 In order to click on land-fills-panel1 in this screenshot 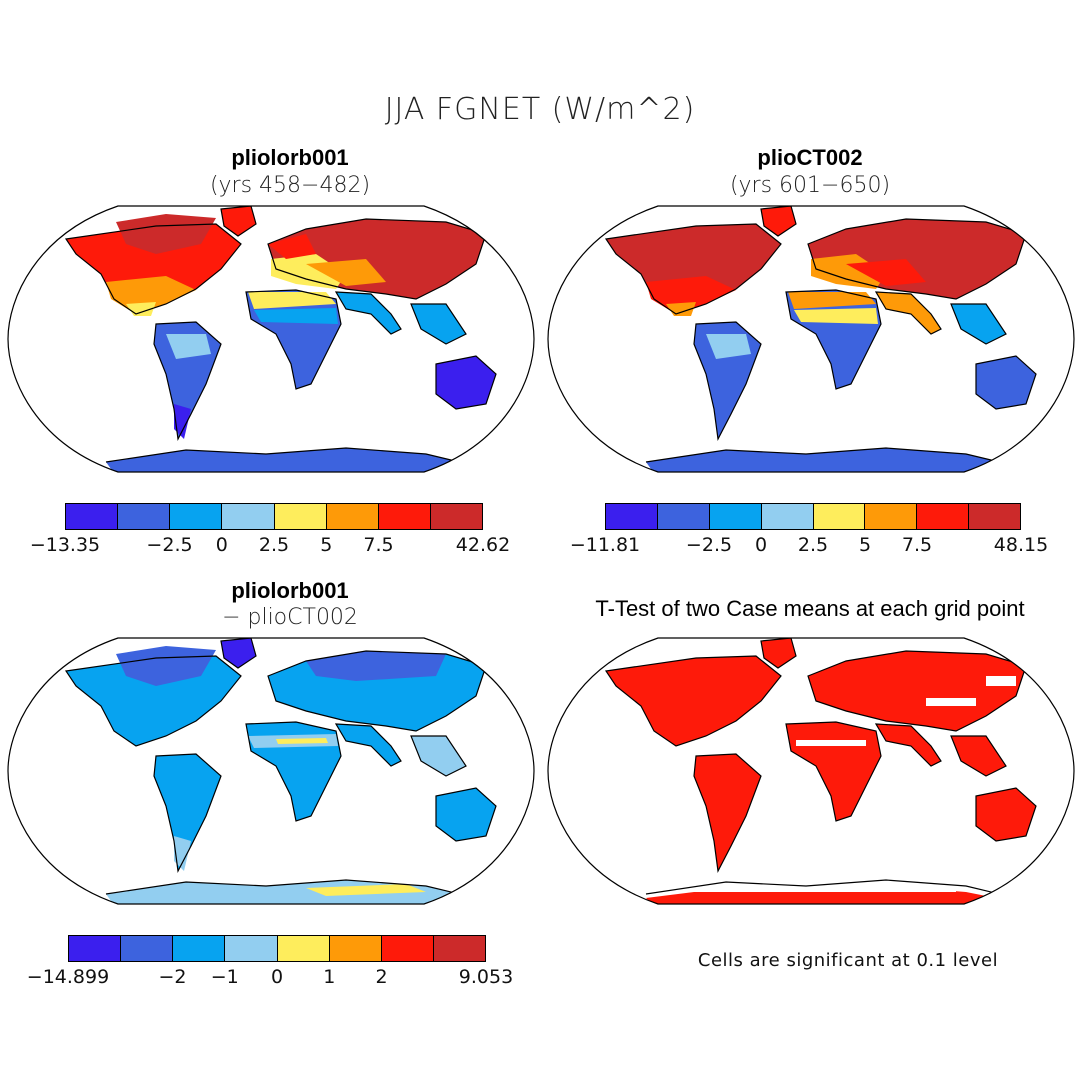, I will do `click(281, 339)`.